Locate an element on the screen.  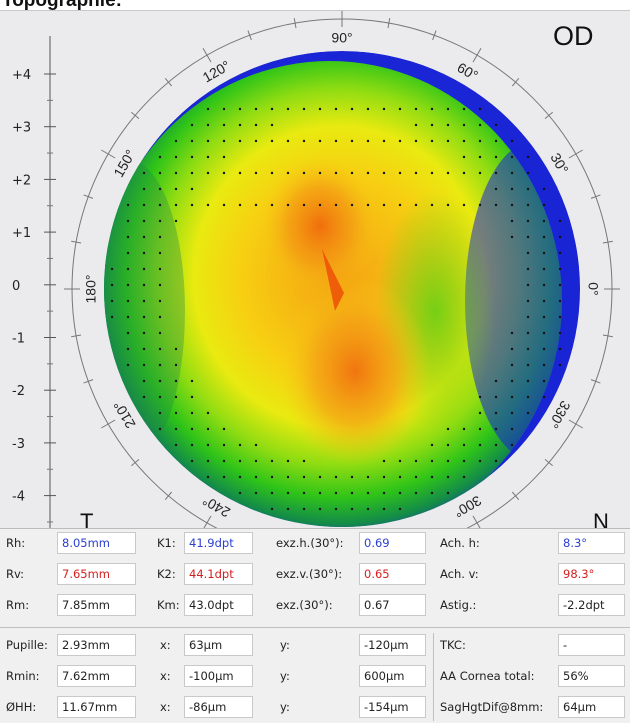
rmin-x-value: -100µm is located at coordinates (218, 676).